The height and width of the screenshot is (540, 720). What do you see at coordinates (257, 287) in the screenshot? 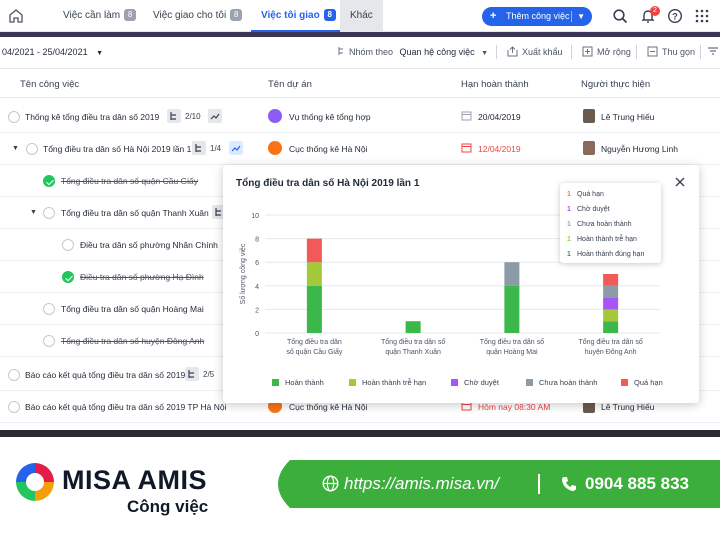
I see `y-tick-label: 4` at bounding box center [257, 287].